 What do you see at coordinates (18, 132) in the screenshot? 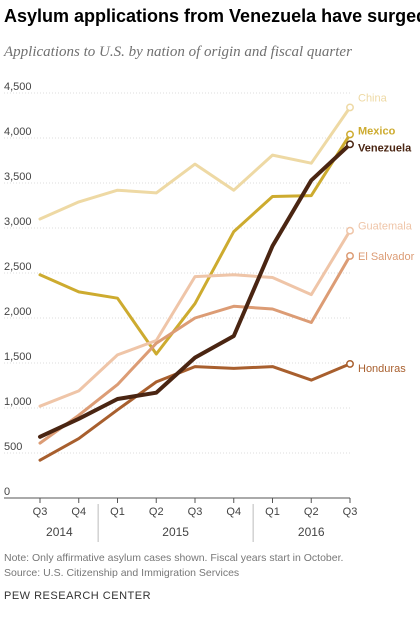
I see `y-tick-label: 4,000` at bounding box center [18, 132].